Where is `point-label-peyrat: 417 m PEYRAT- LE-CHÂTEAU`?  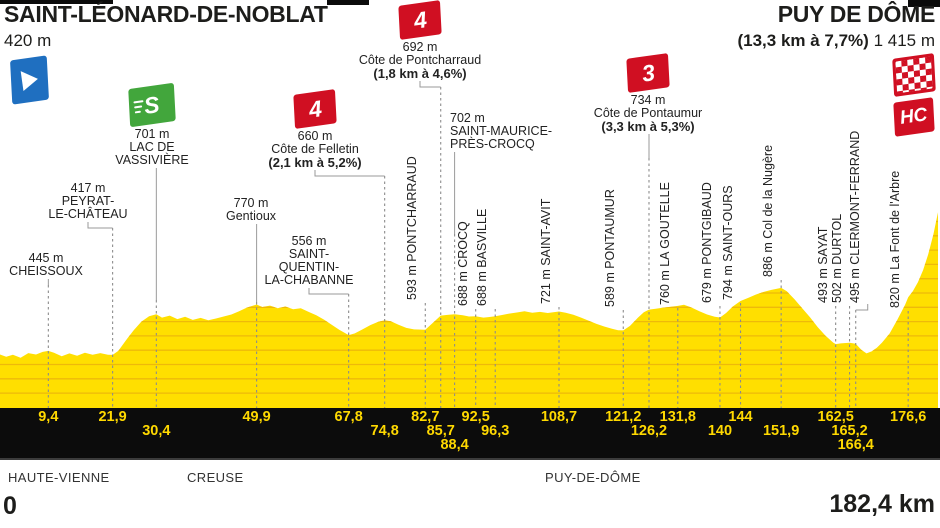
point-label-peyrat: 417 m PEYRAT- LE-CHÂTEAU is located at coordinates (88, 201).